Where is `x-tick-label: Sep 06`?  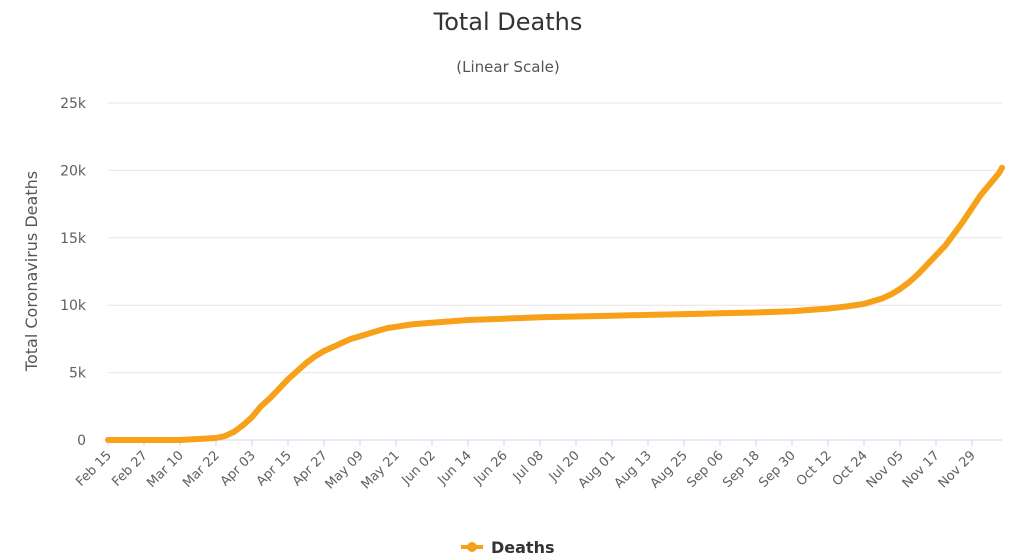
x-tick-label: Sep 06 is located at coordinates (705, 469).